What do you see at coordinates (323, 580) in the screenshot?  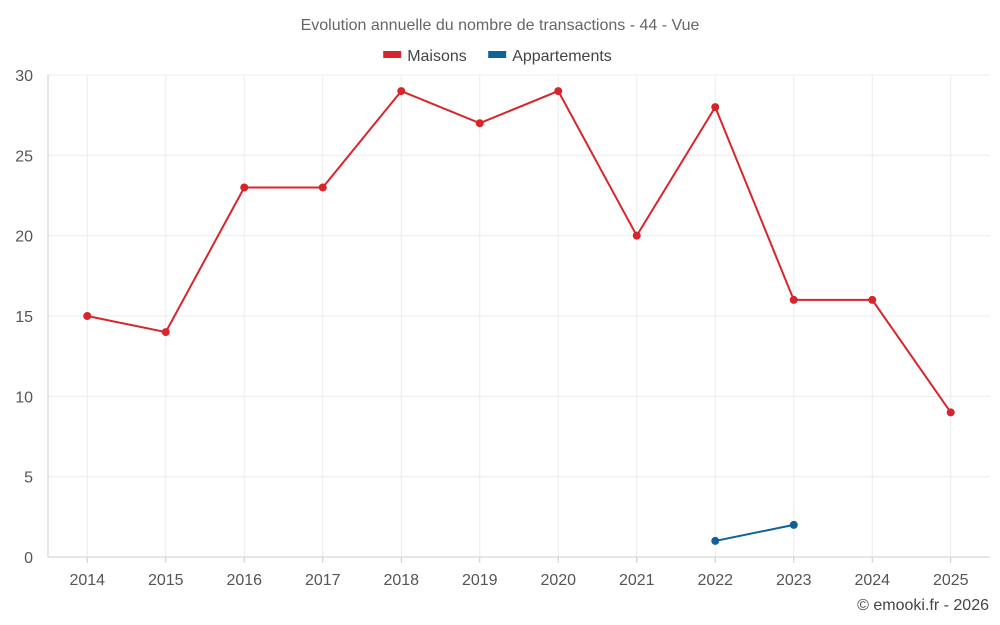 I see `x-tick-label: 2017` at bounding box center [323, 580].